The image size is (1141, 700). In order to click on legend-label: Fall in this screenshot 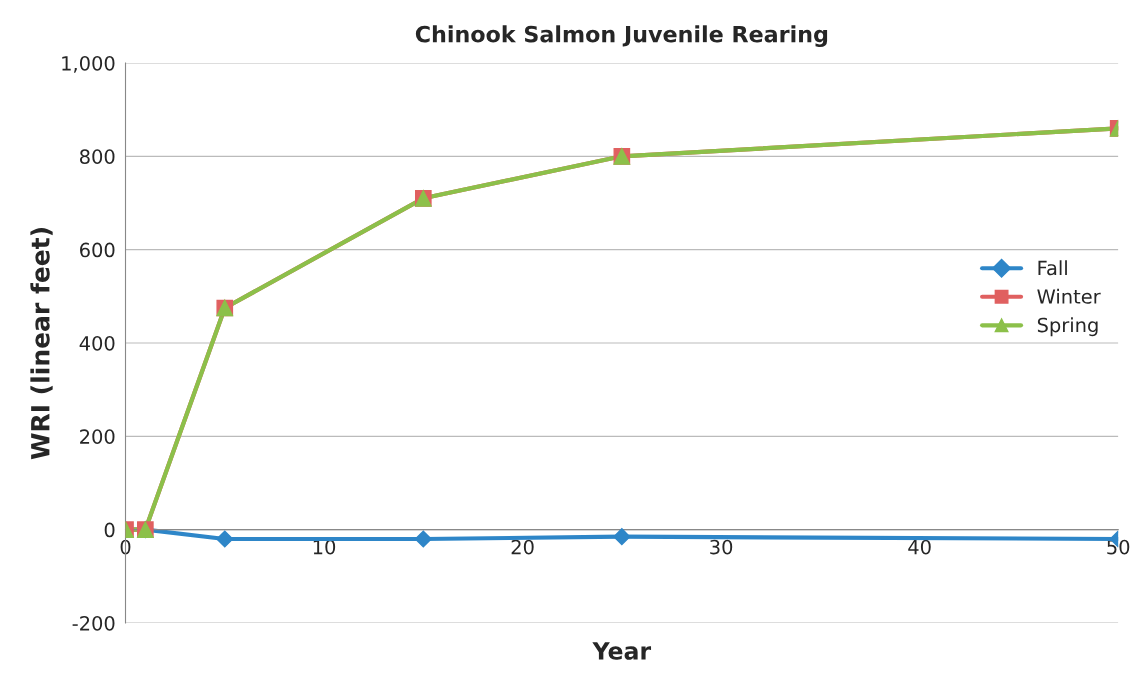, I will do `click(1052, 268)`.